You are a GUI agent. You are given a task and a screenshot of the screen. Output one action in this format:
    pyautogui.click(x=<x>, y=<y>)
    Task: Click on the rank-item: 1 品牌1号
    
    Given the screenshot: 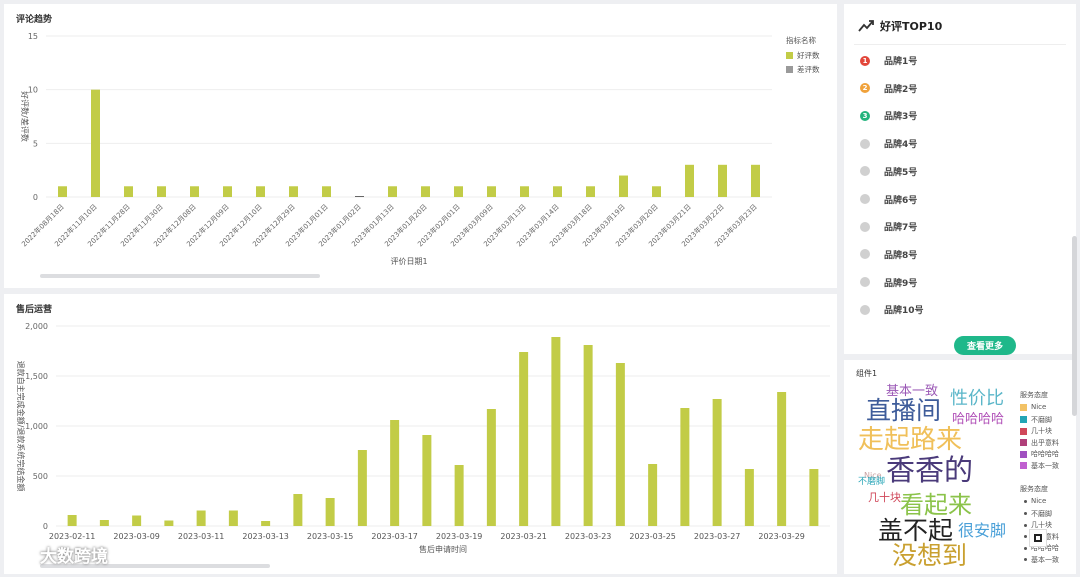 What is the action you would take?
    pyautogui.click(x=888, y=60)
    